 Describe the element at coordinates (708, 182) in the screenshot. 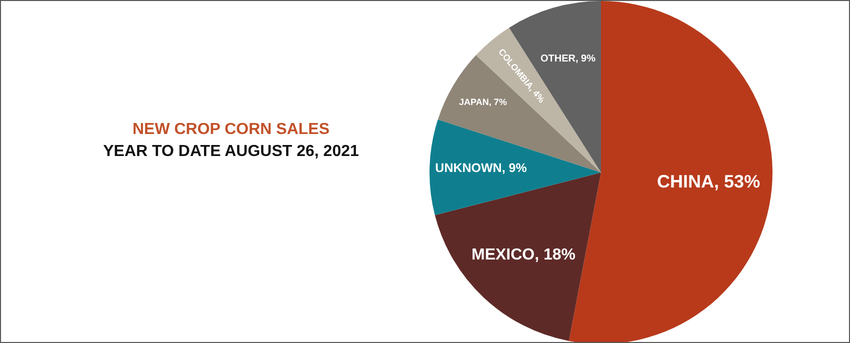

I see `slice-label: CHINA, 53%` at that location.